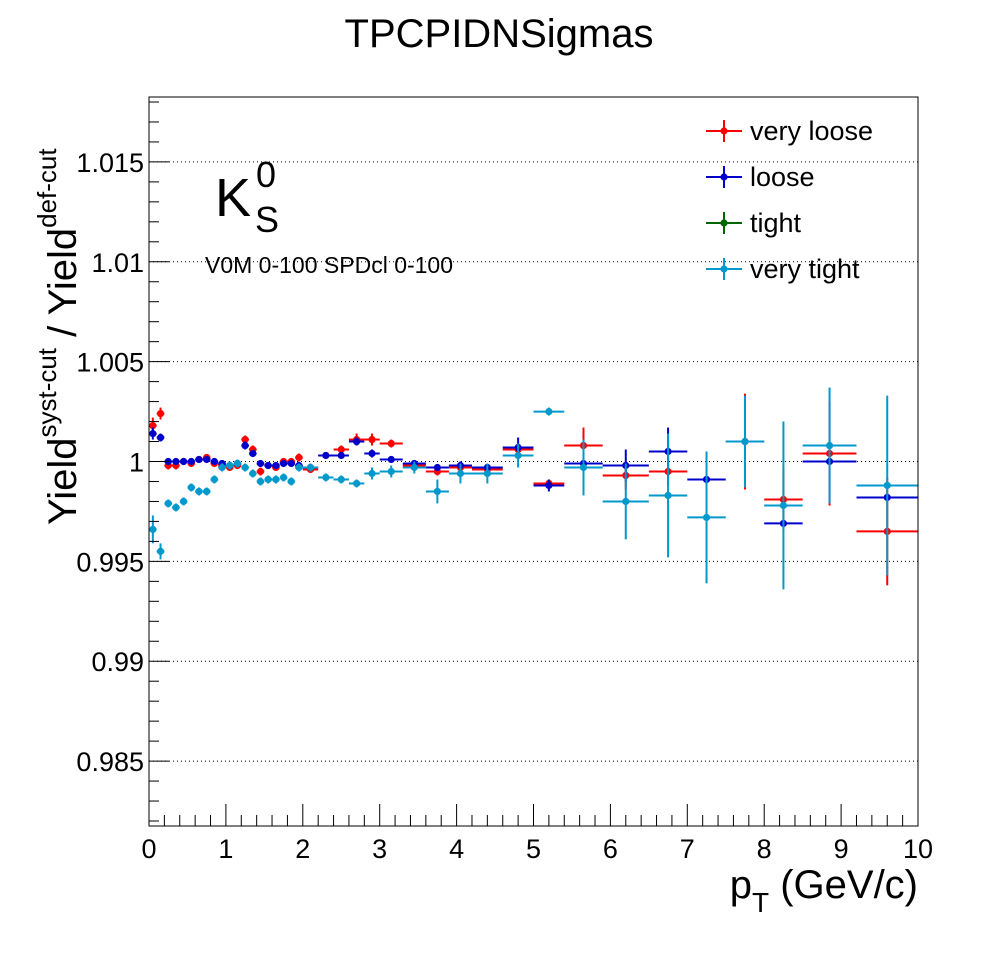 Image resolution: width=998 pixels, height=973 pixels. What do you see at coordinates (456, 849) in the screenshot?
I see `x-tick-label: 4` at bounding box center [456, 849].